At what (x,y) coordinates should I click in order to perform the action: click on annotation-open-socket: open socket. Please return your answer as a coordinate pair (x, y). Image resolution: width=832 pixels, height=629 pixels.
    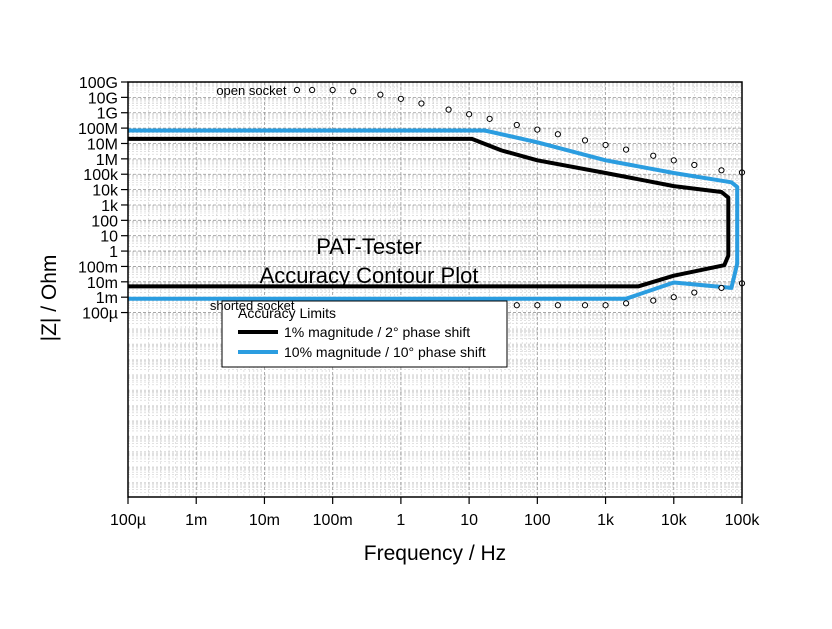
    Looking at the image, I should click on (251, 90).